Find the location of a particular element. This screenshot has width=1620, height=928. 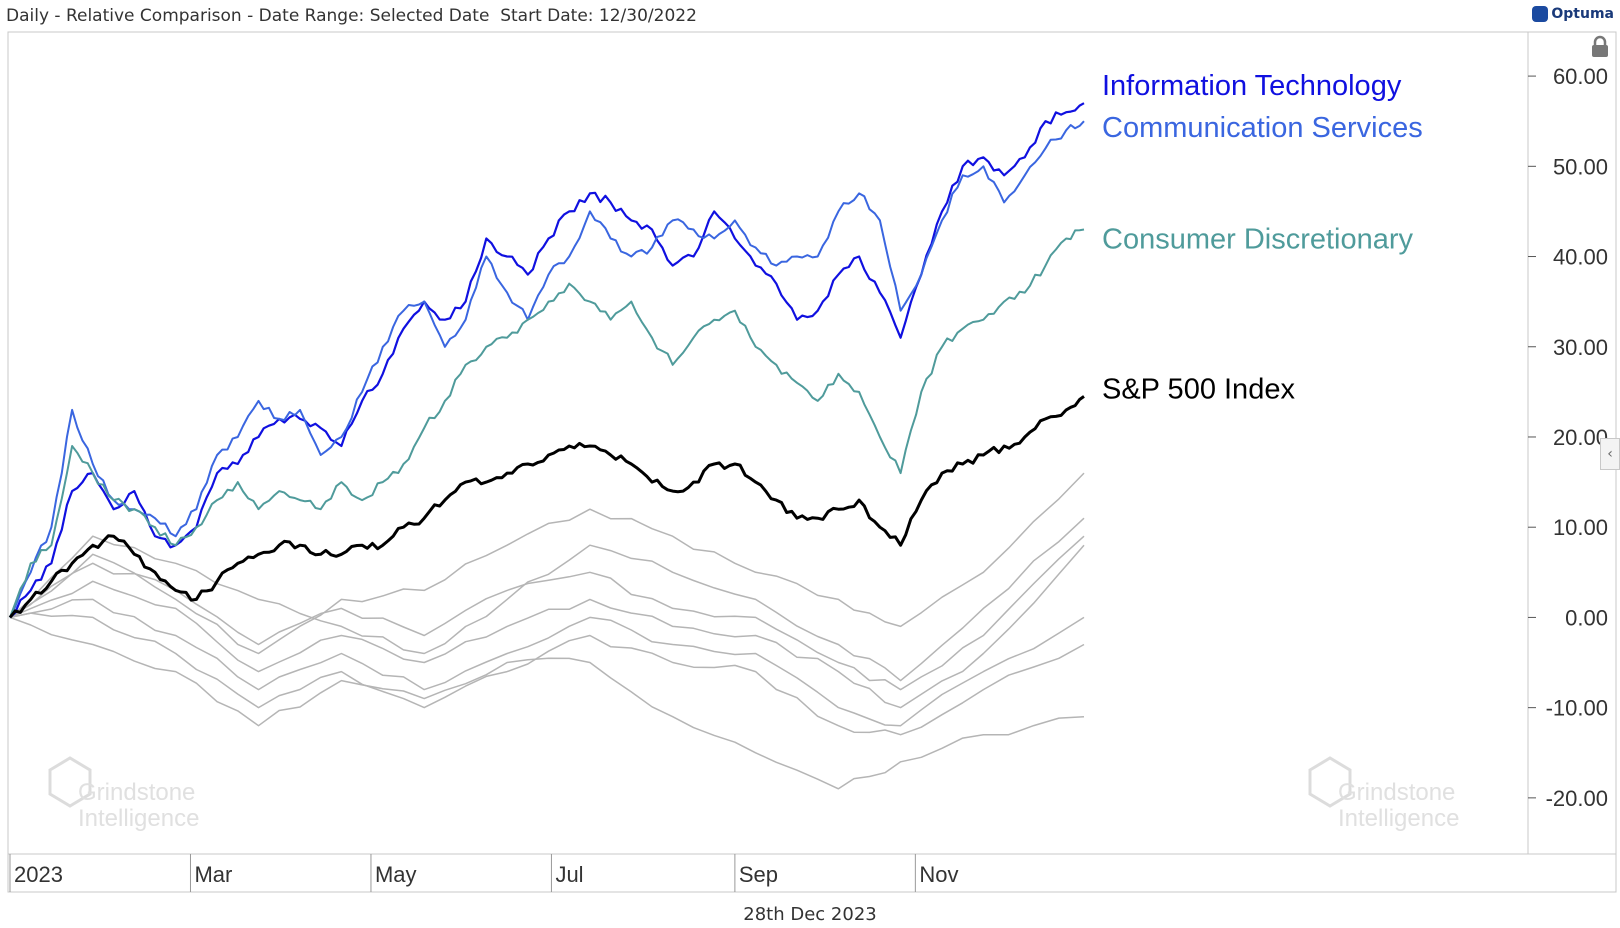

y-tick-label: -20.00 is located at coordinates (1577, 798).